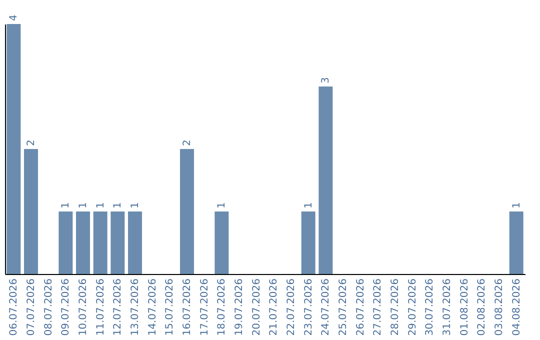 The image size is (540, 340). I want to click on x-tick-label: 31.07.2026, so click(447, 307).